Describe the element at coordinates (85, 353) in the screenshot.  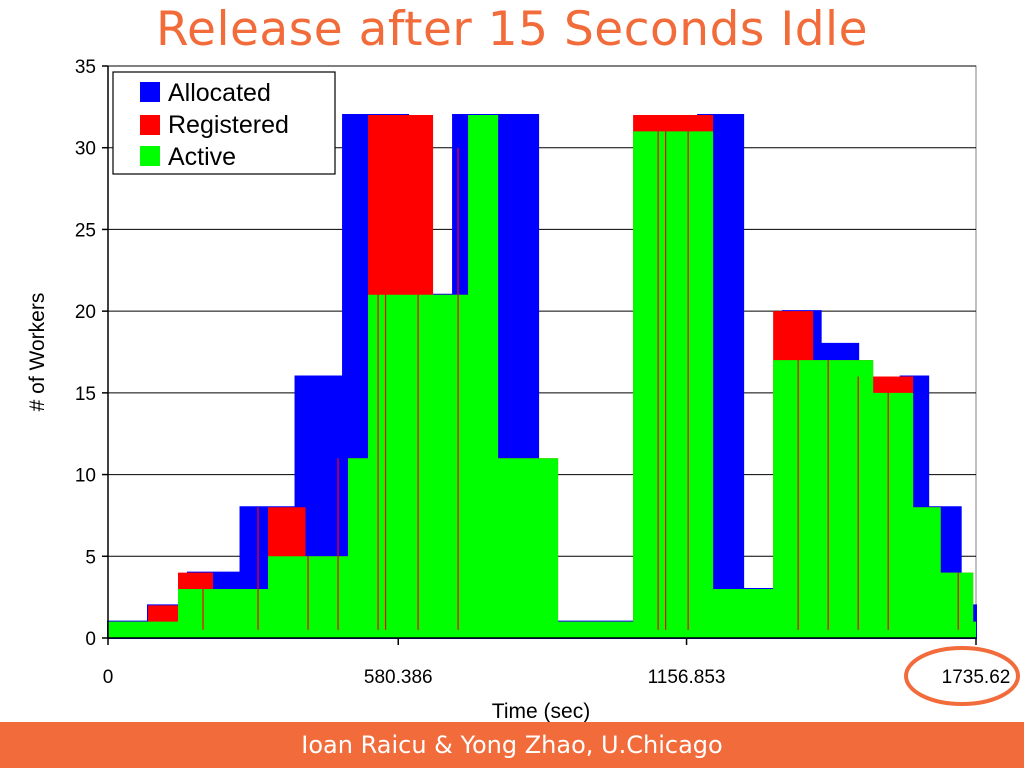
I see `y-tick-labels: 0 5 10 15 20 25 30 35` at that location.